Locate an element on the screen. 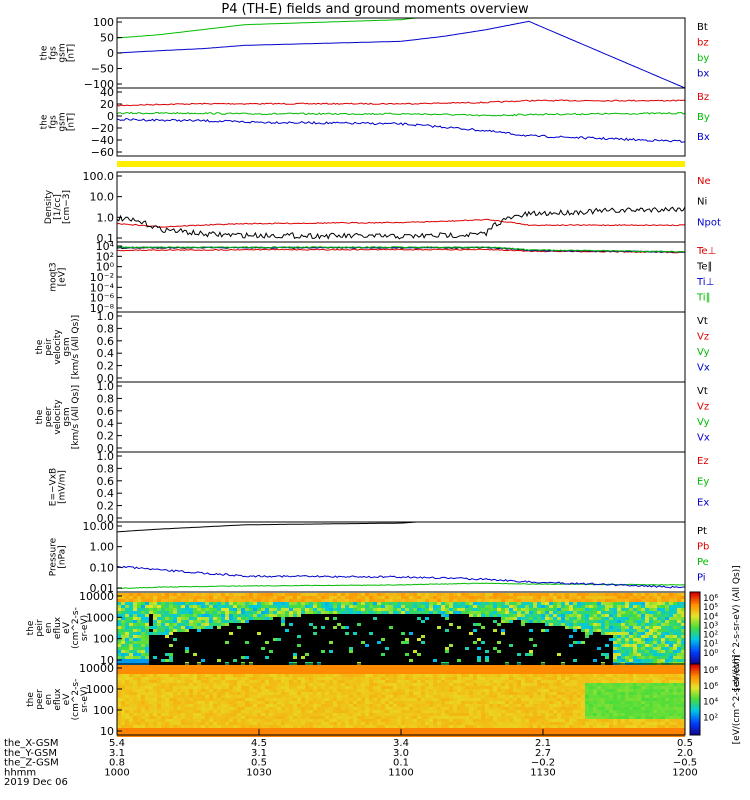  x-row-label: the_Z-GSM is located at coordinates (31, 763).